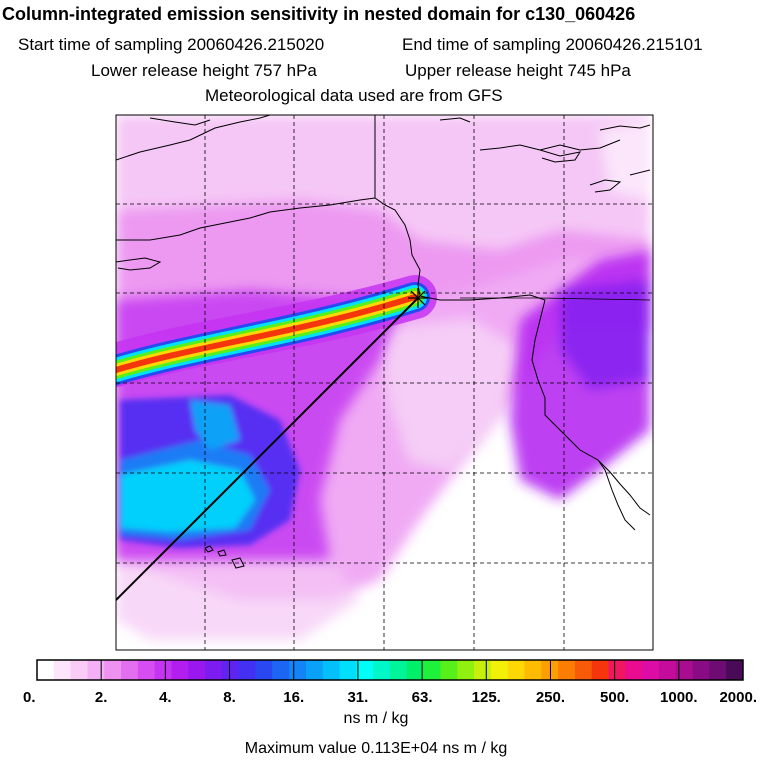 The width and height of the screenshot is (768, 768). I want to click on colorbar-tick-label: 8., so click(229, 697).